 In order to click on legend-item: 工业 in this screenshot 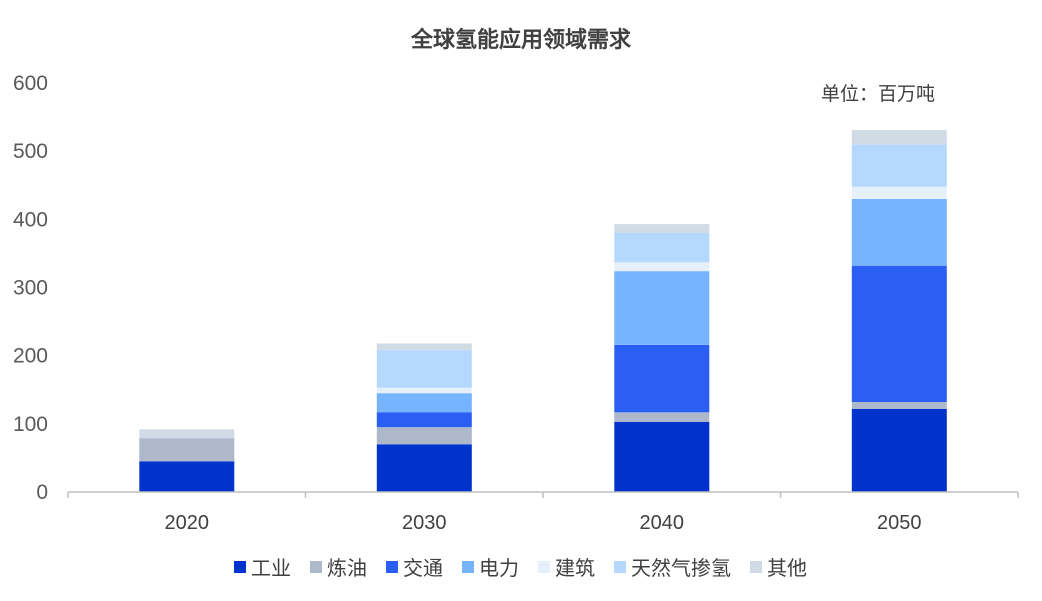, I will do `click(262, 568)`.